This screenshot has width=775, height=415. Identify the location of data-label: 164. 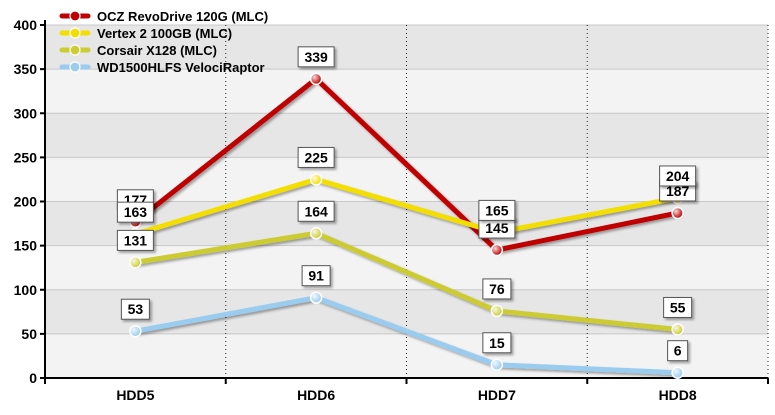
(316, 211).